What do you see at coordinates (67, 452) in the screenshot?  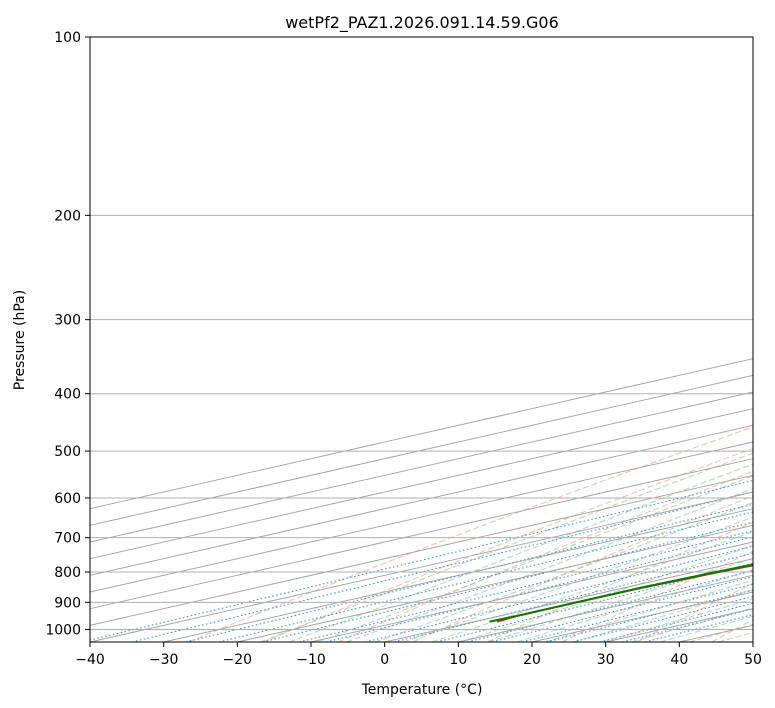 I see `y-tick-label: 500` at bounding box center [67, 452].